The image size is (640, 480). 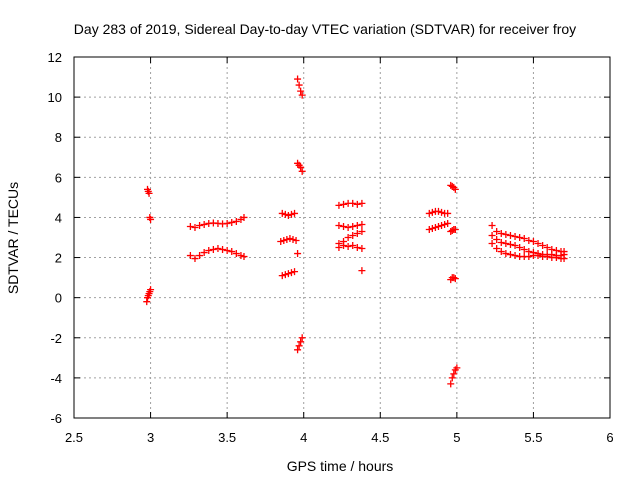 I want to click on x-tick-labels: 2.5 3 3.5 4 4.5 5 5.5 6, so click(x=339, y=437).